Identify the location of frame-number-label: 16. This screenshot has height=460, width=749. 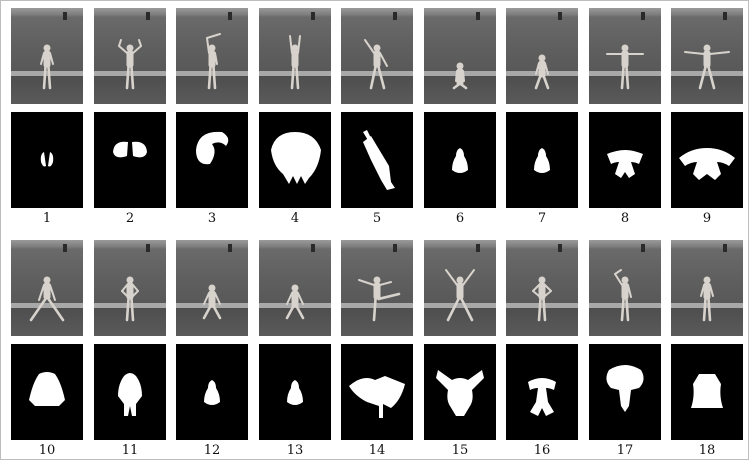
(542, 450).